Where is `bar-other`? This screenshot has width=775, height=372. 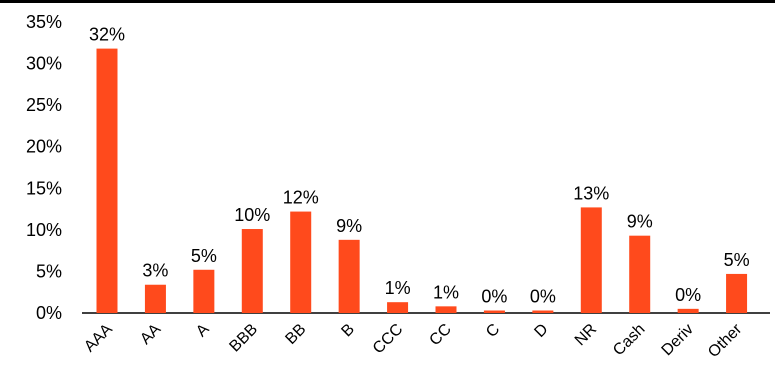 bar-other is located at coordinates (737, 293).